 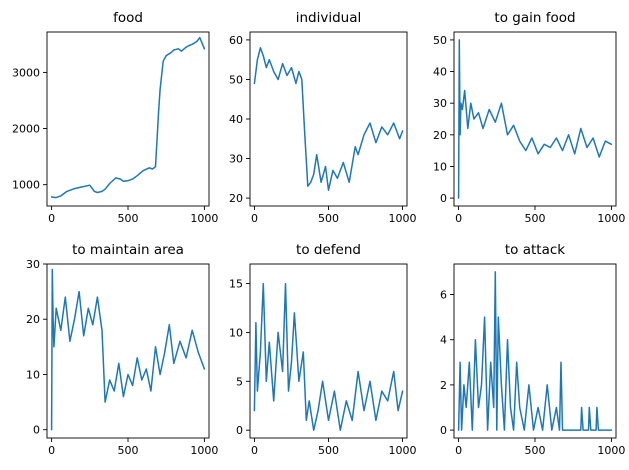 I want to click on subplot-title: to maintain area, so click(x=128, y=250).